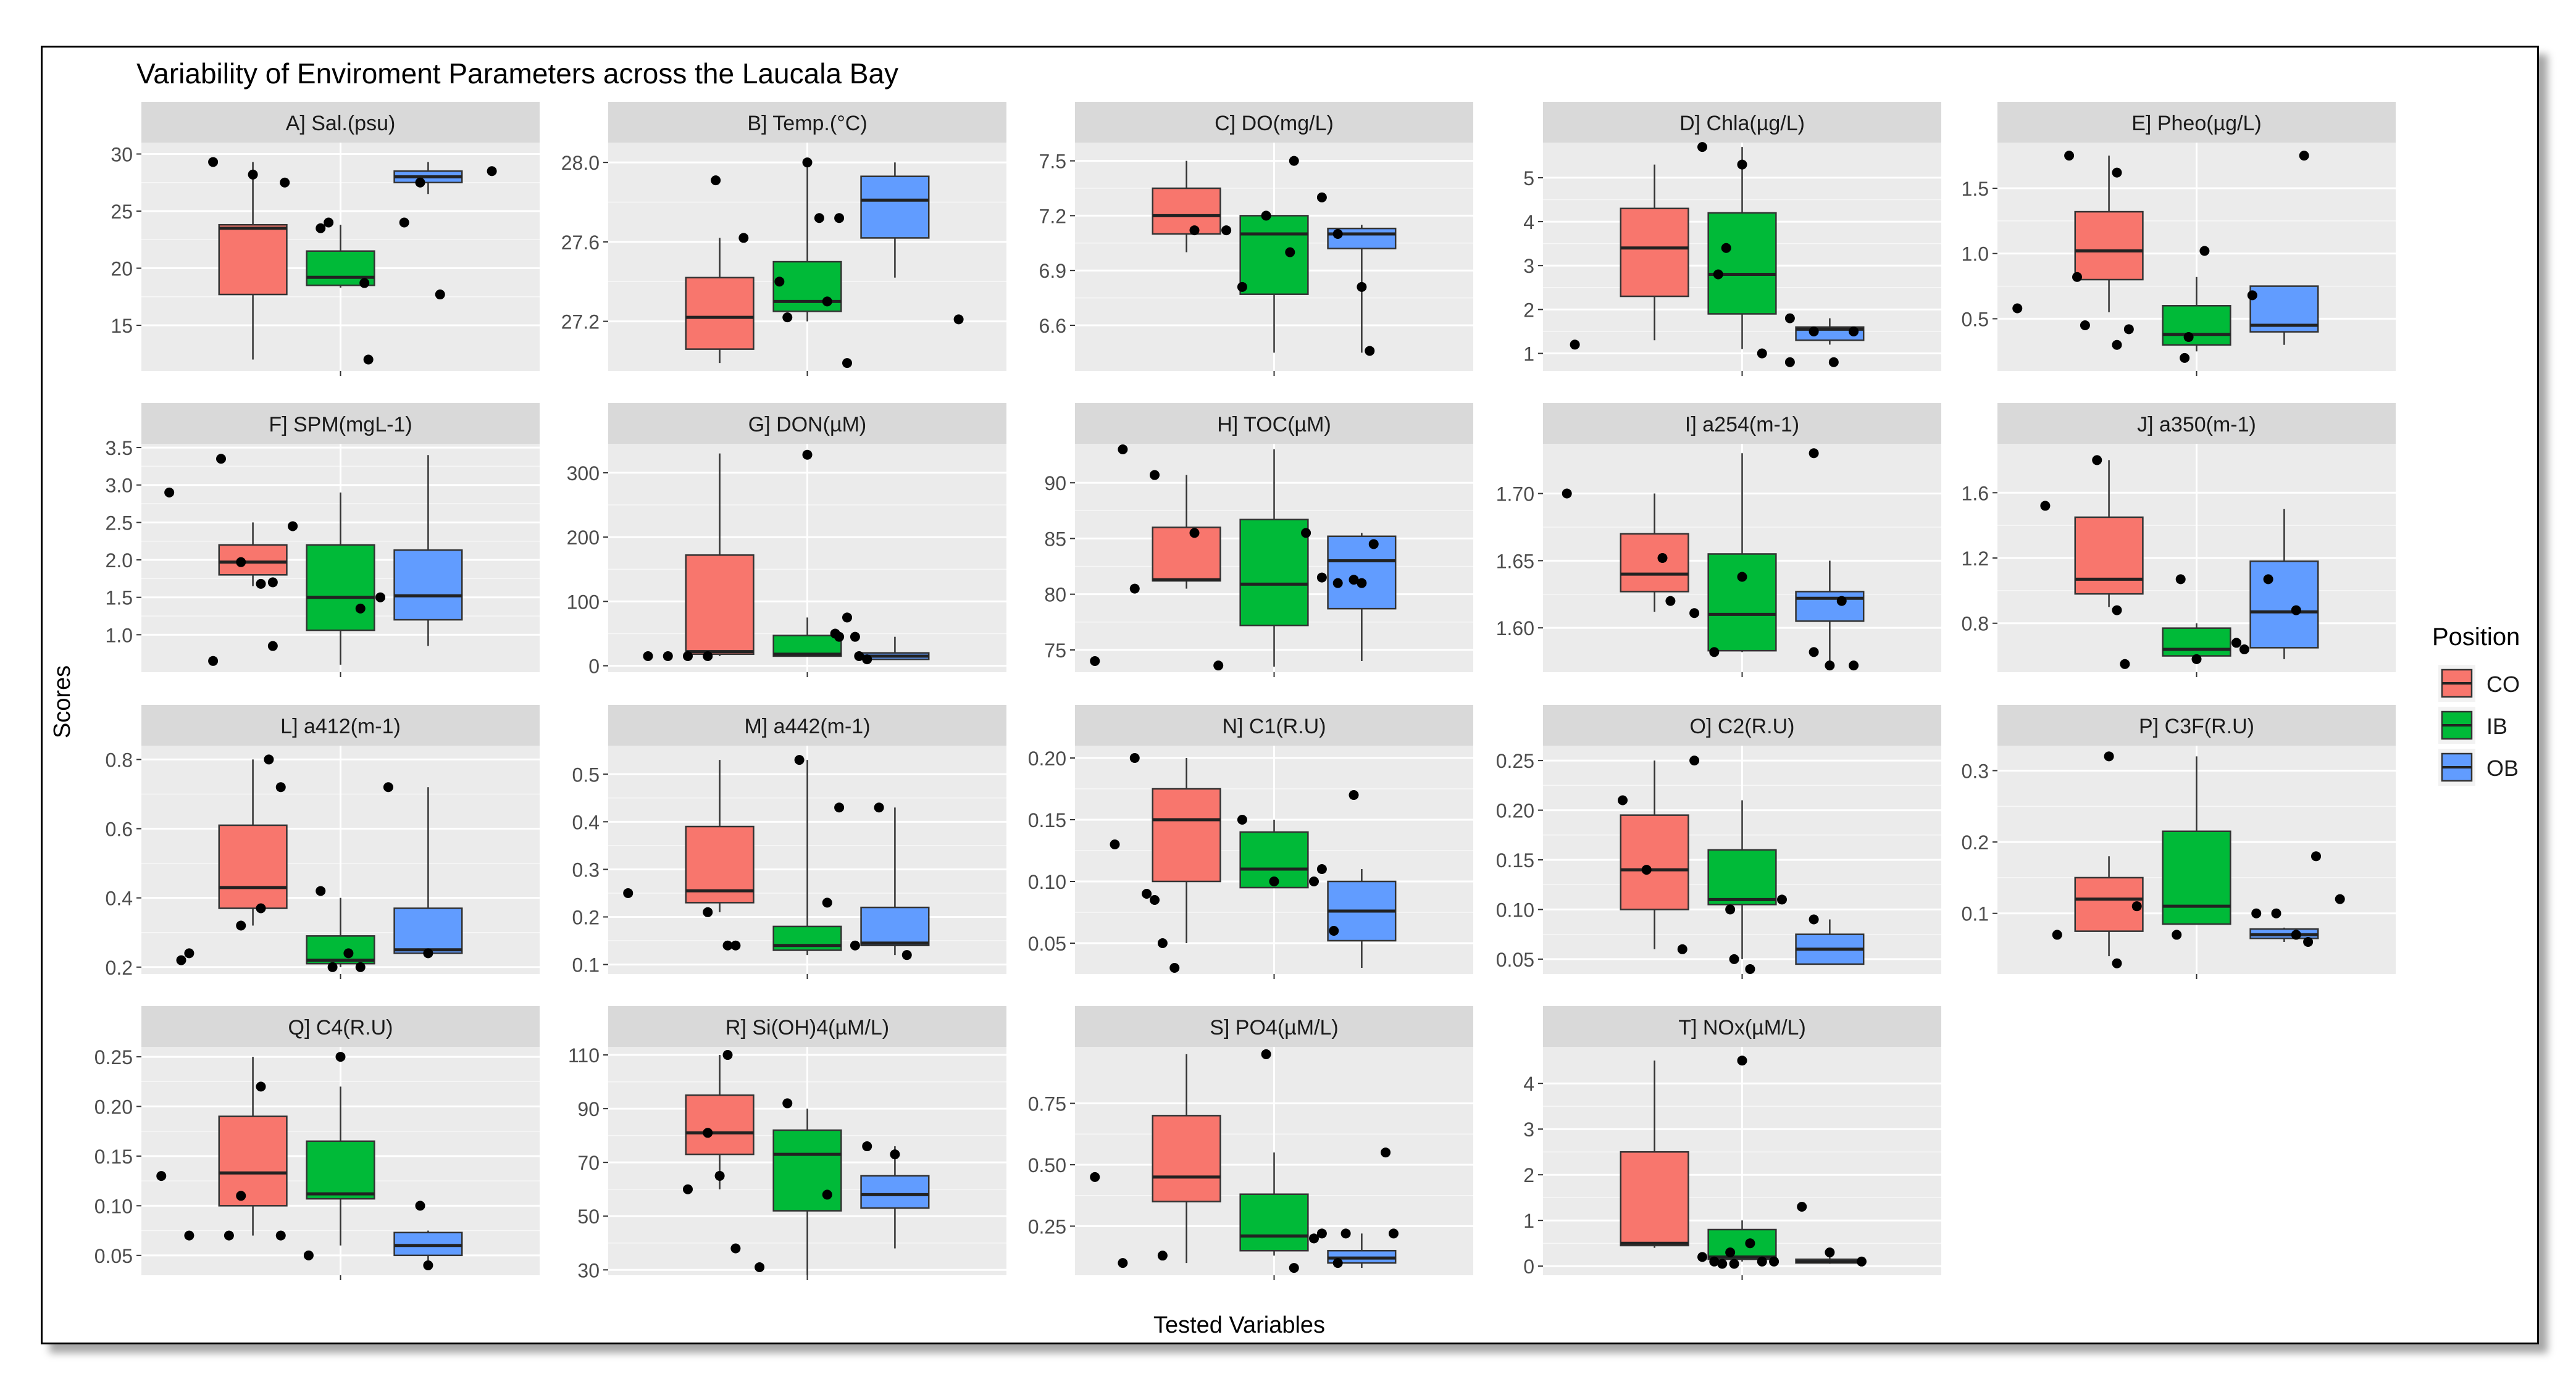 This screenshot has height=1395, width=2576. Describe the element at coordinates (1515, 860) in the screenshot. I see `y-tick-label: 0.15` at that location.